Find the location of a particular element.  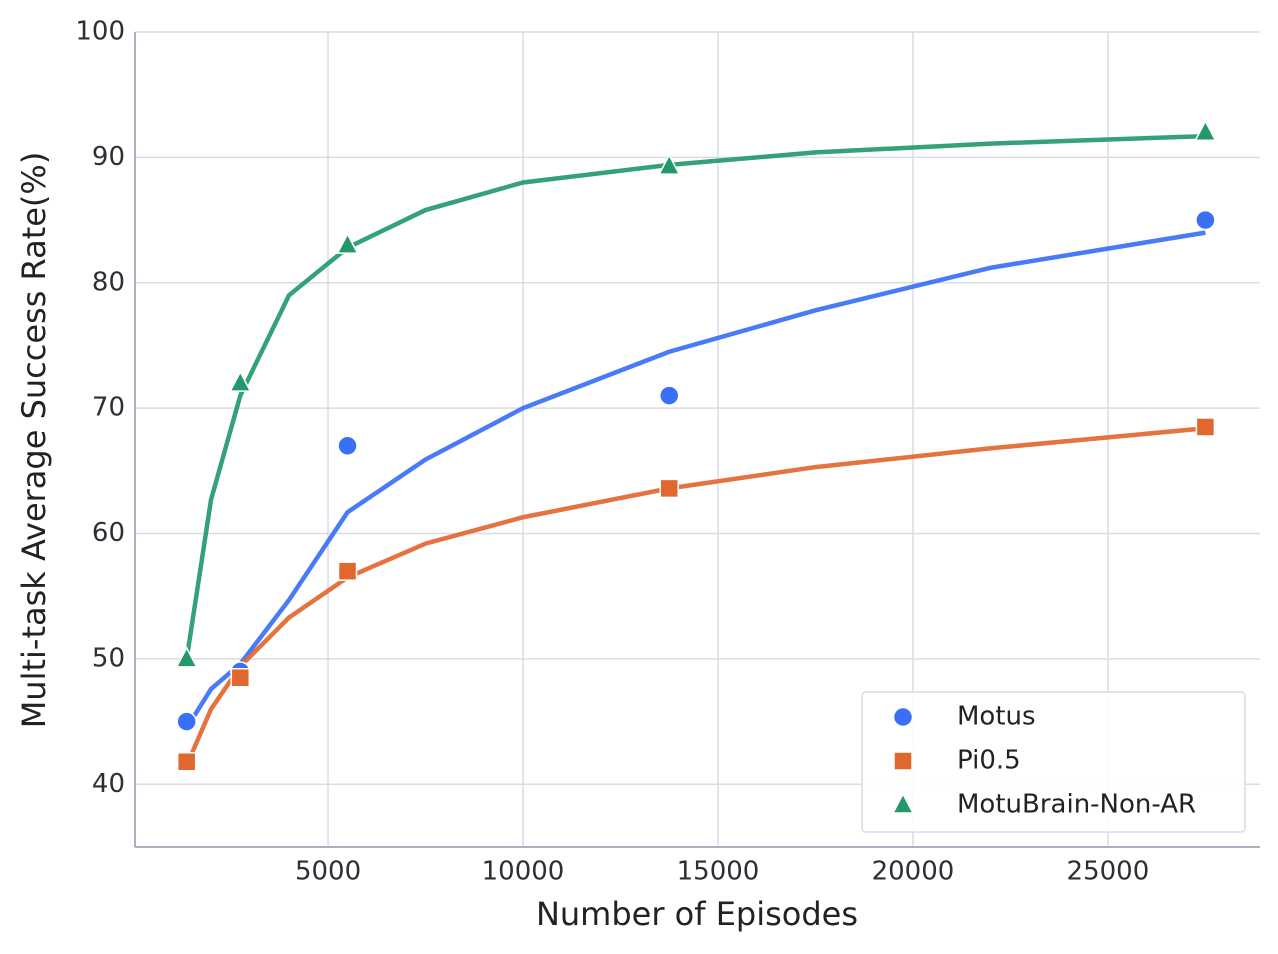

x-tick-label: 25000 is located at coordinates (1108, 872).